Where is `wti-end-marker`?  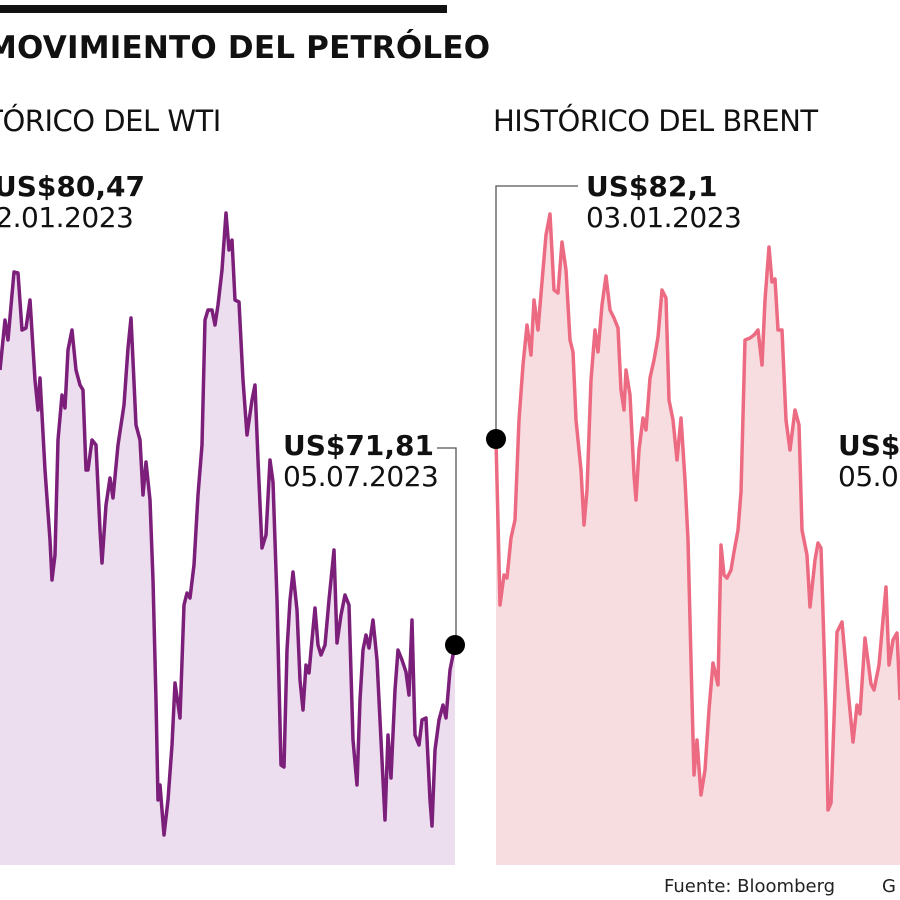 wti-end-marker is located at coordinates (455, 645).